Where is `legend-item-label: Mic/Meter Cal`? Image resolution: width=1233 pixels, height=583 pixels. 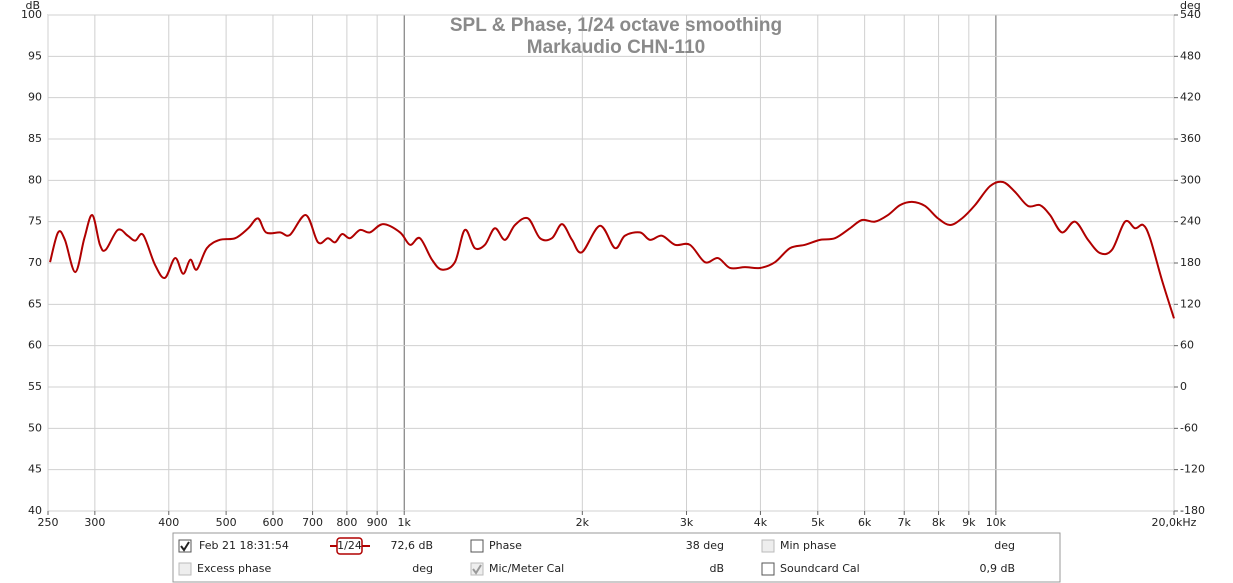
legend-item-label: Mic/Meter Cal is located at coordinates (526, 568).